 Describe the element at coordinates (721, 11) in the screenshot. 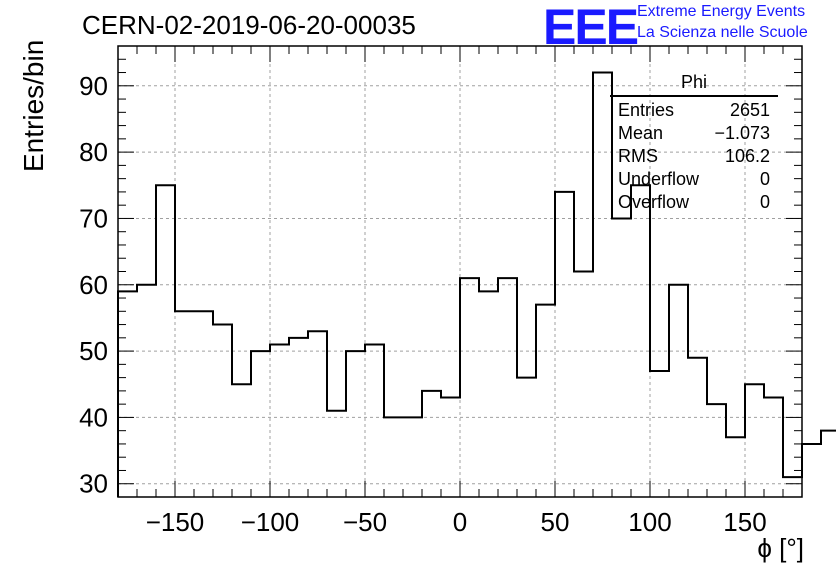

I see `logo-line-1: Extreme Energy Events` at that location.